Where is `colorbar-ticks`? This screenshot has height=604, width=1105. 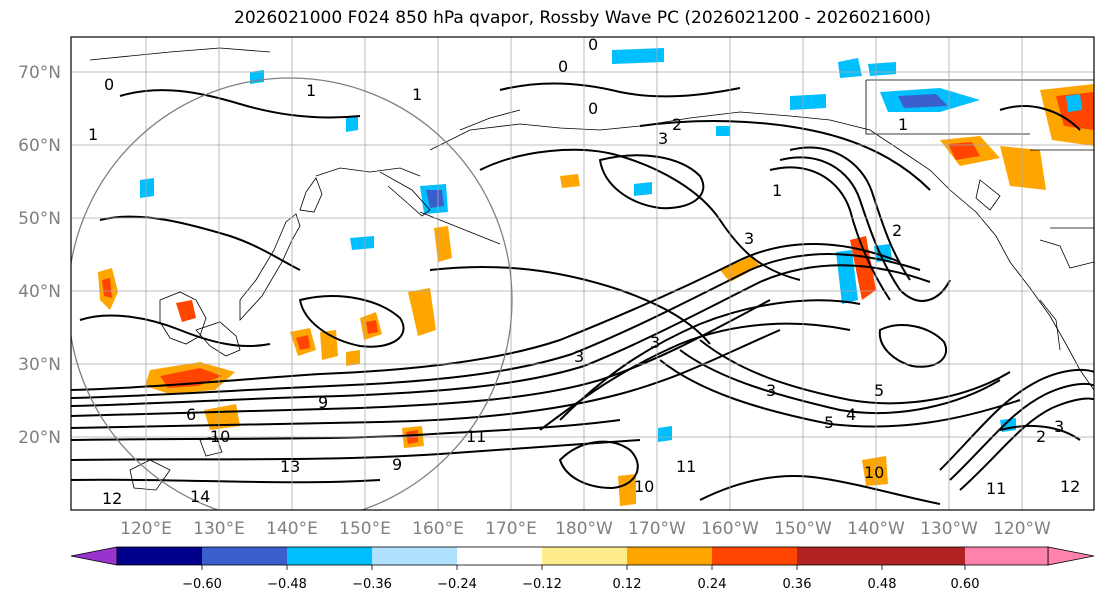
colorbar-ticks is located at coordinates (583, 567).